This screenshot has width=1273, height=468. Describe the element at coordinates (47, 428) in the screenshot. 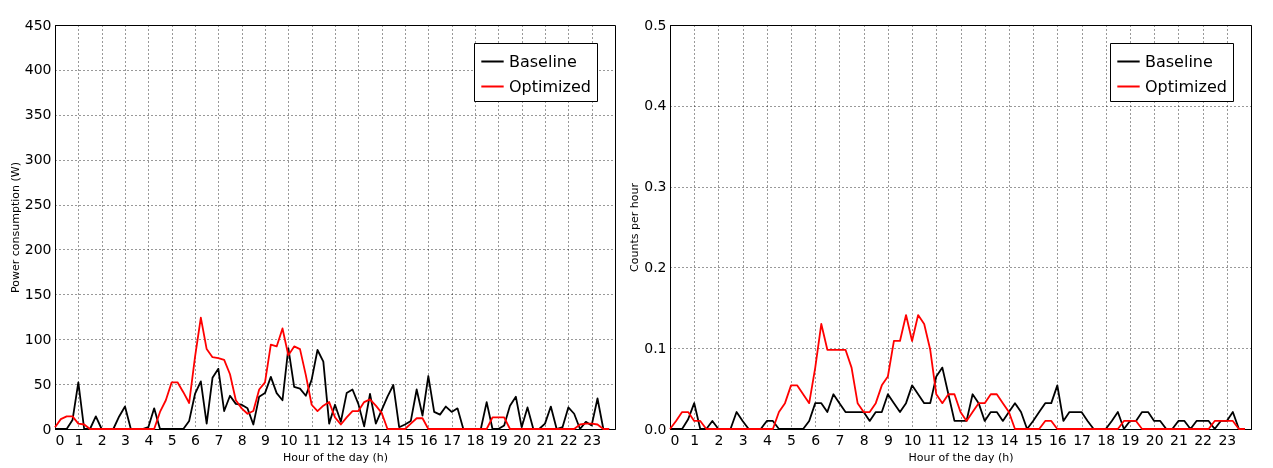

I see `y-tick-label: 0` at that location.